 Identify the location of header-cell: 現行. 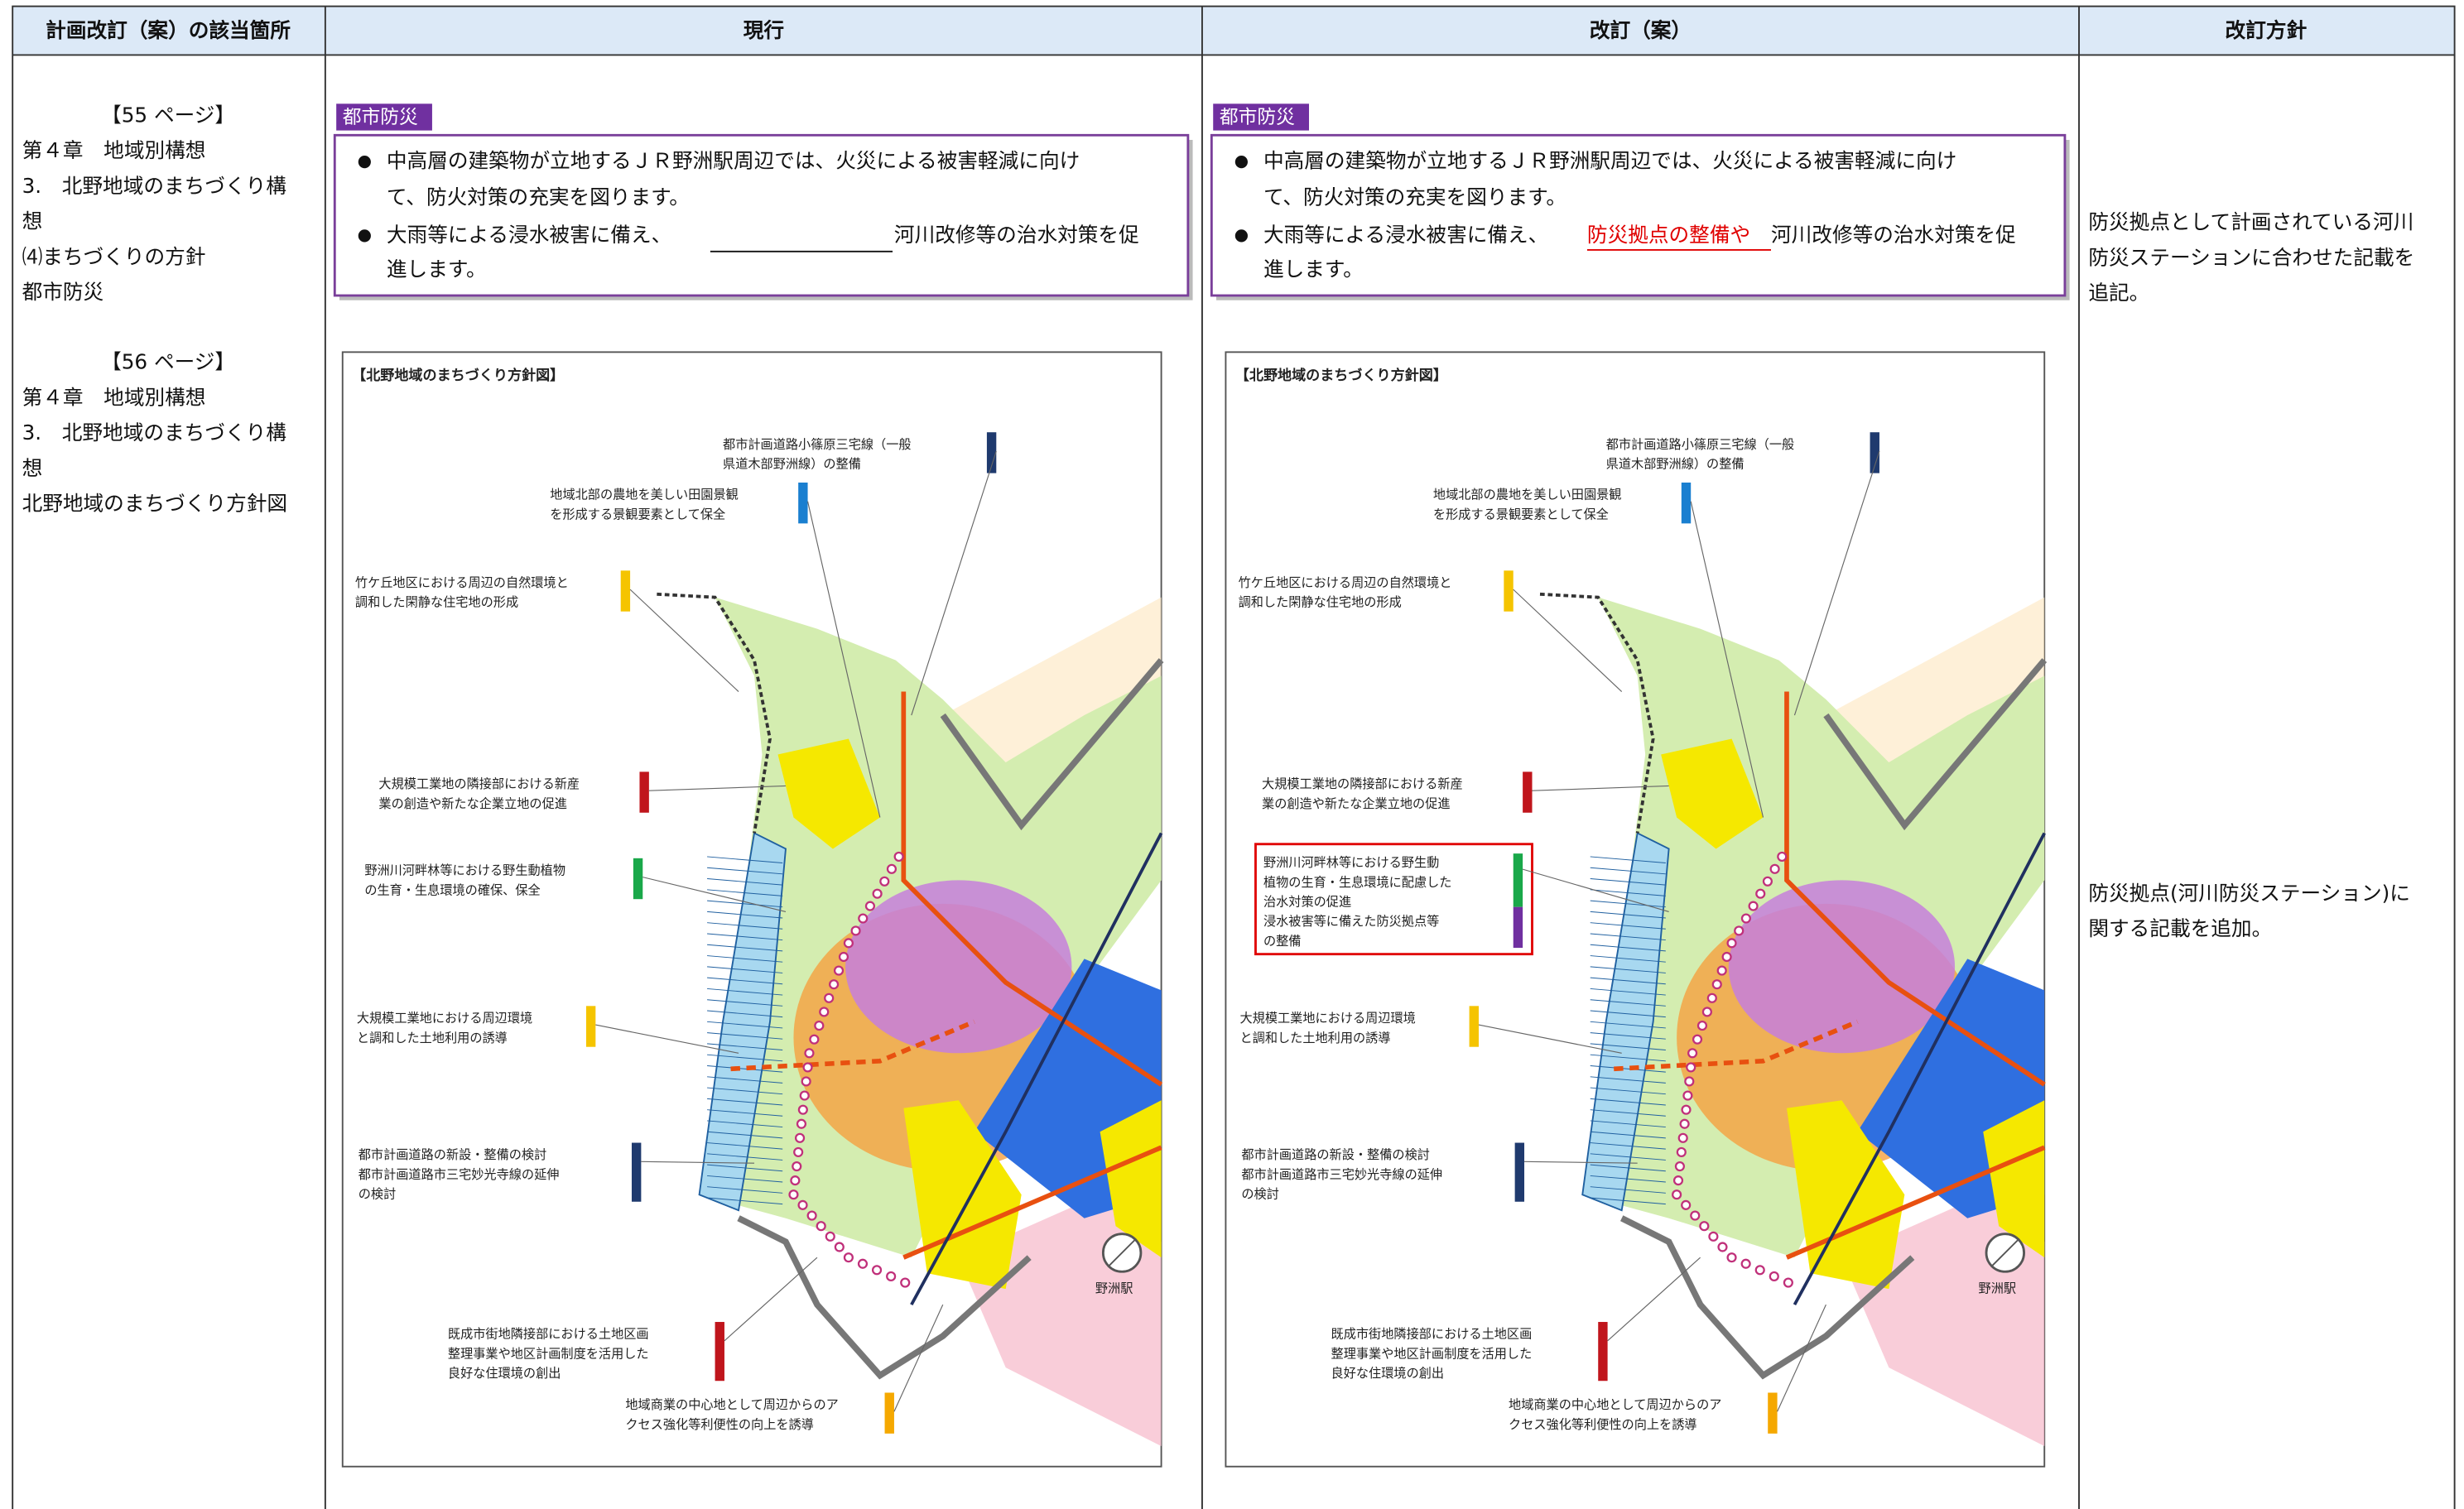
(764, 30).